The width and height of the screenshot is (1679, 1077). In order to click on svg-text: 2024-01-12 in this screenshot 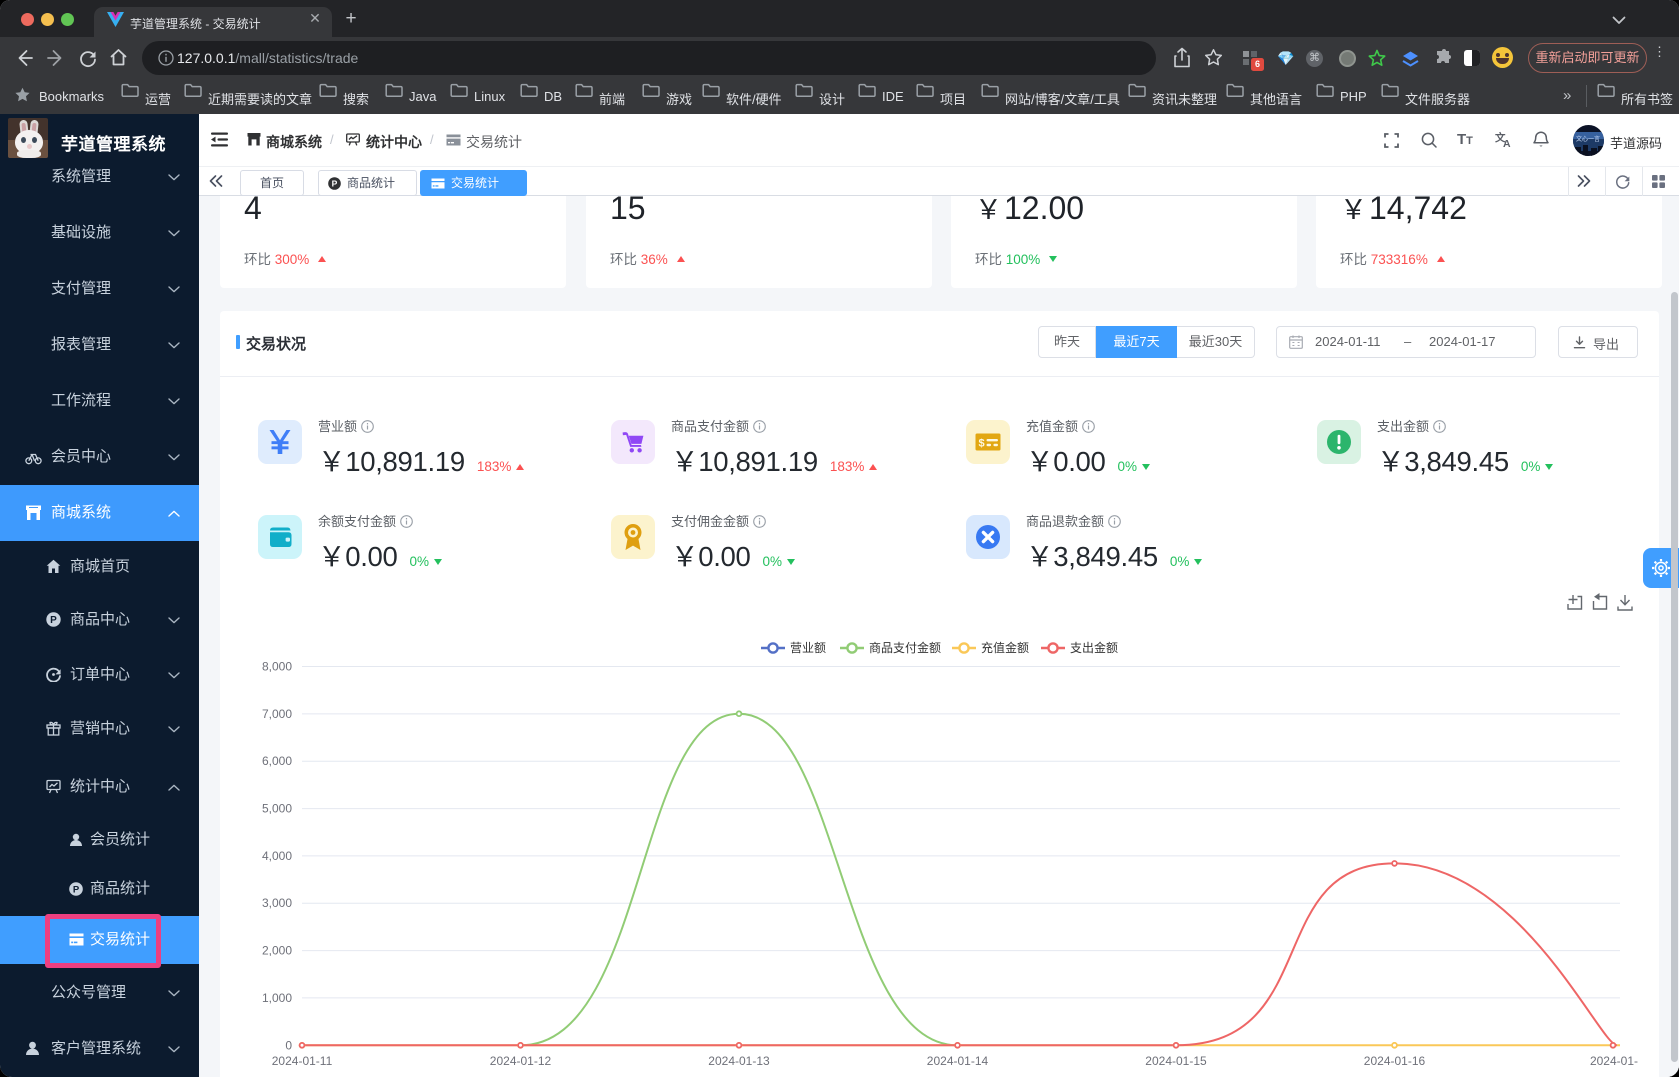, I will do `click(521, 1061)`.